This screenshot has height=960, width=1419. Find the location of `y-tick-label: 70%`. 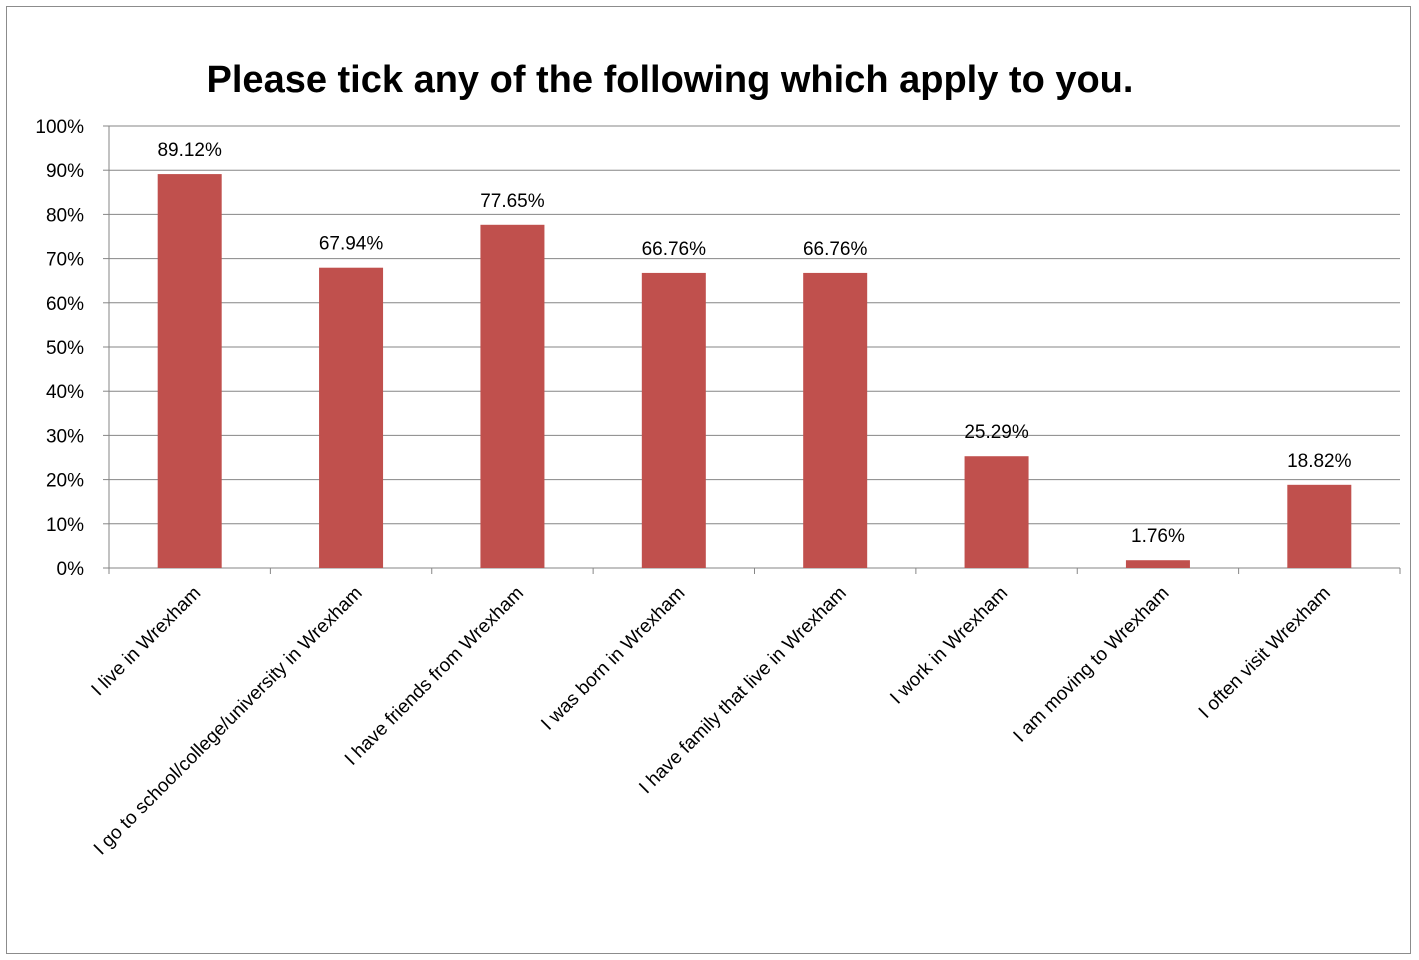

y-tick-label: 70% is located at coordinates (65, 260).